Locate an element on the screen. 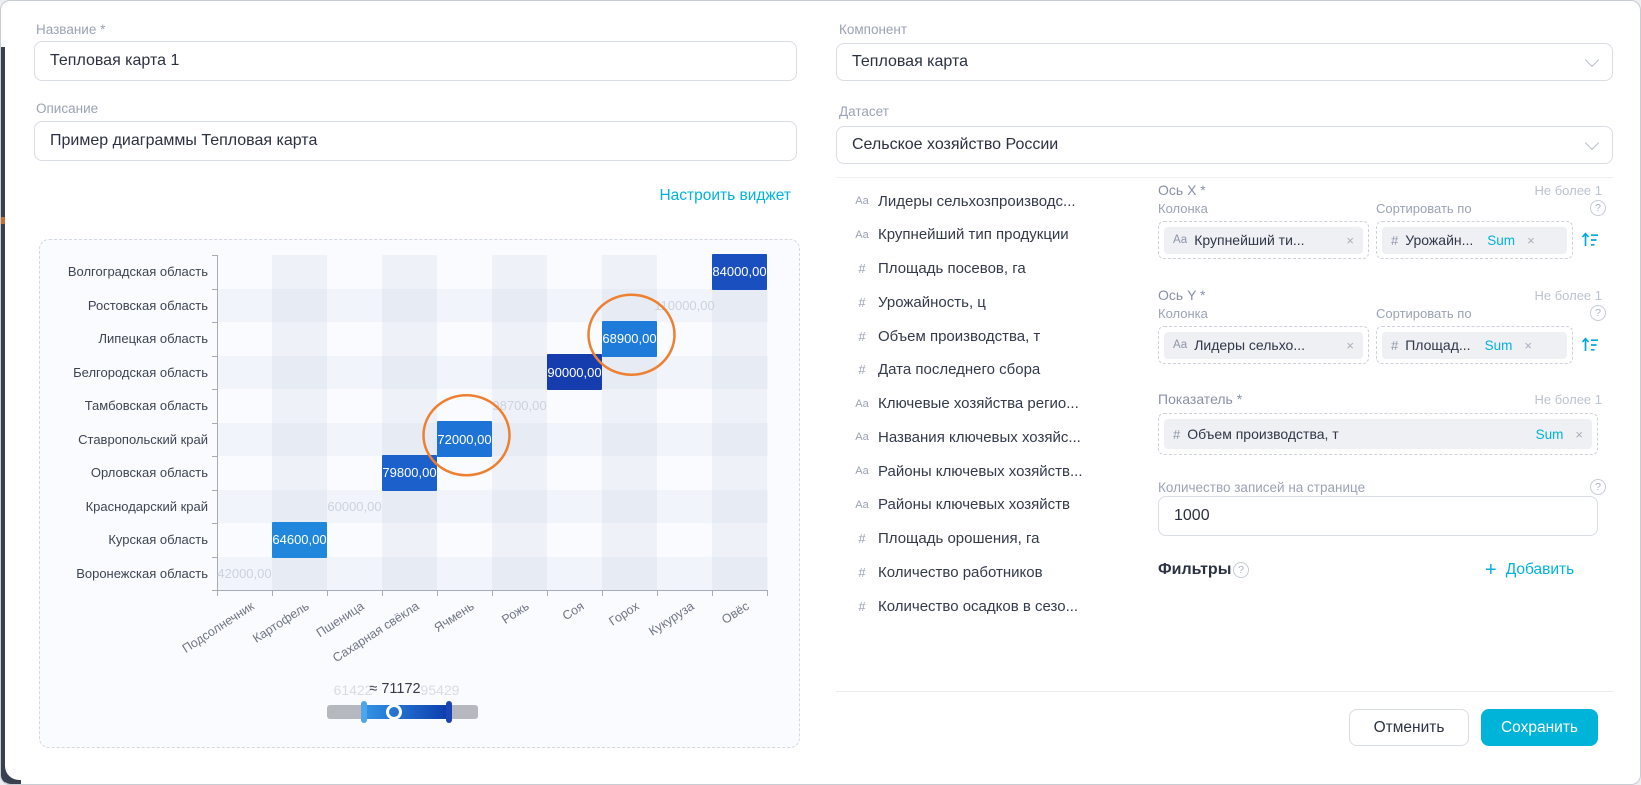 The image size is (1641, 785). axis-y-sort-chip: # Площад... Sum × is located at coordinates (1474, 345).